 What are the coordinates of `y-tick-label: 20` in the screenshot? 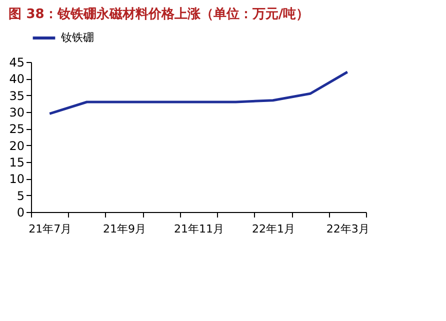 It's located at (16, 145).